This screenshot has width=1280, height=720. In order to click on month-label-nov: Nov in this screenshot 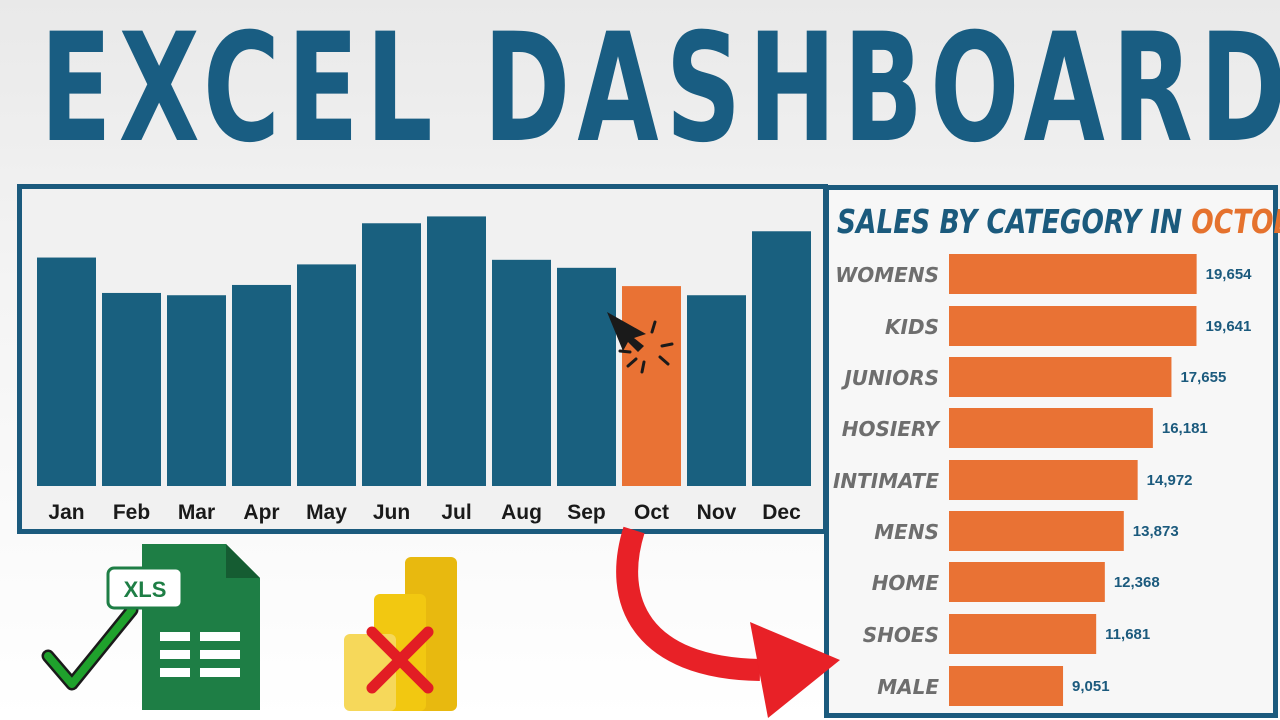, I will do `click(717, 512)`.